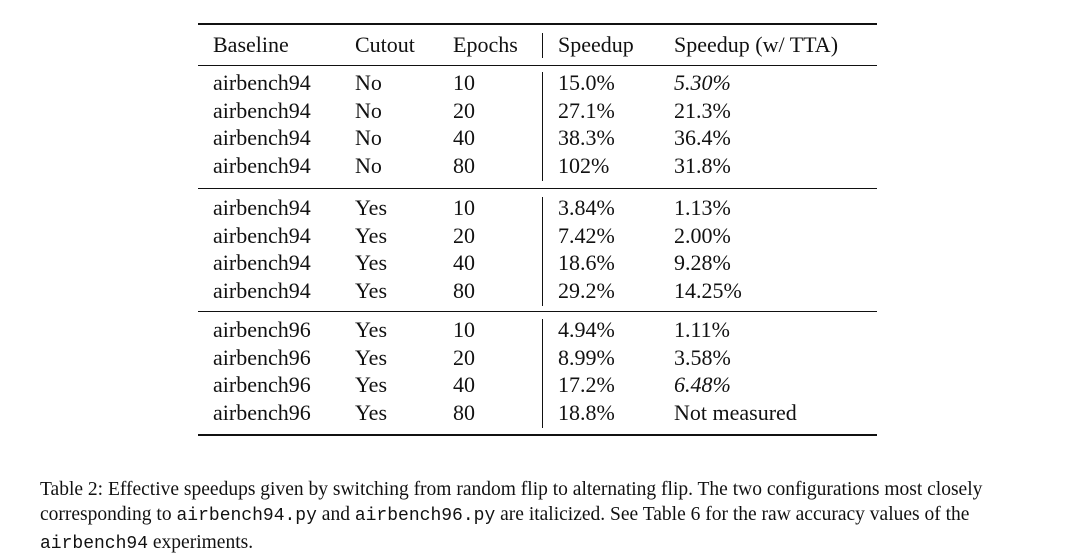 This screenshot has width=1080, height=553. What do you see at coordinates (702, 110) in the screenshot?
I see `table-cell: 21.3%` at bounding box center [702, 110].